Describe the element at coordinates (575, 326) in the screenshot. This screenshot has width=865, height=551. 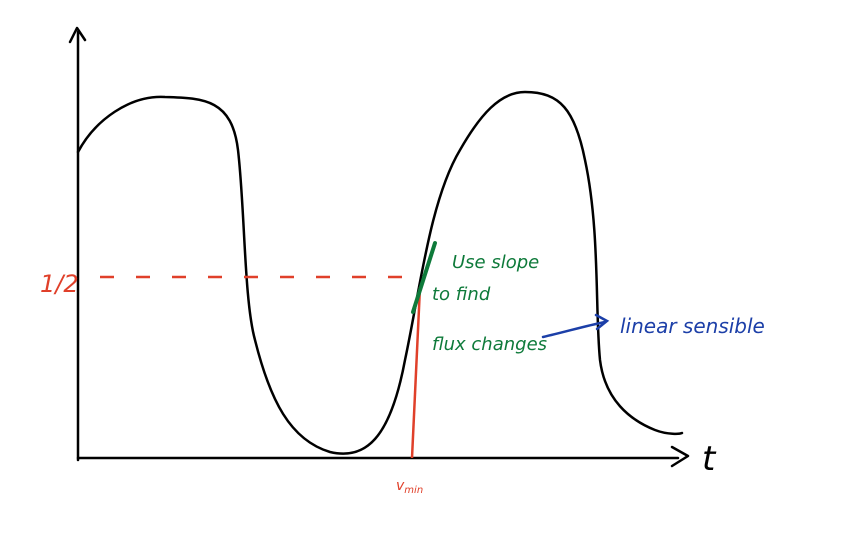
I see `arrow` at that location.